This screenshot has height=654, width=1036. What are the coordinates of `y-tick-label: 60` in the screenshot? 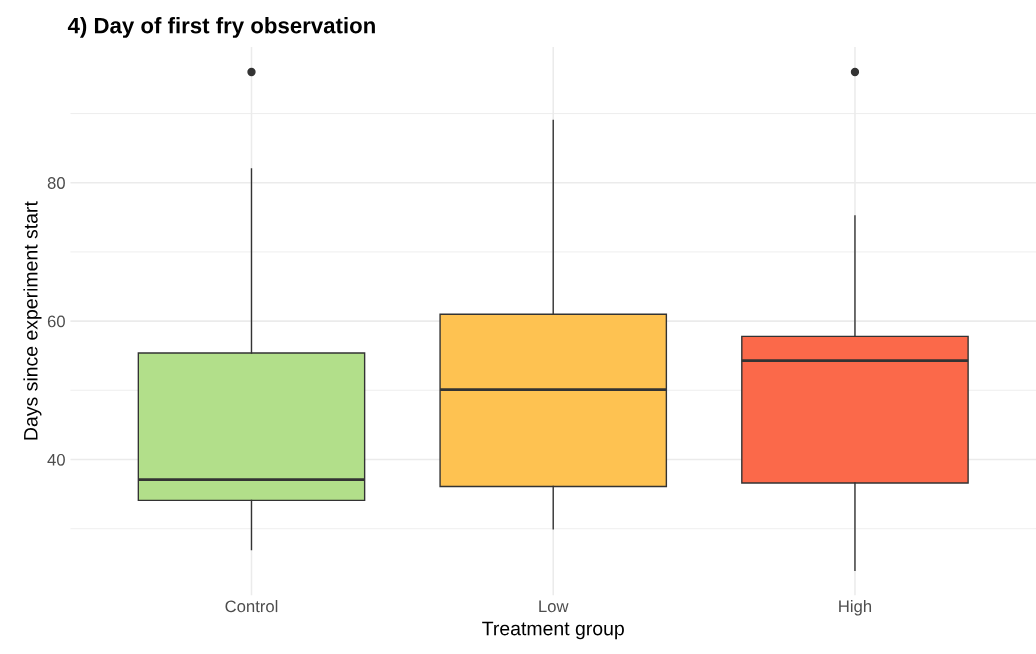 It's located at (56, 321).